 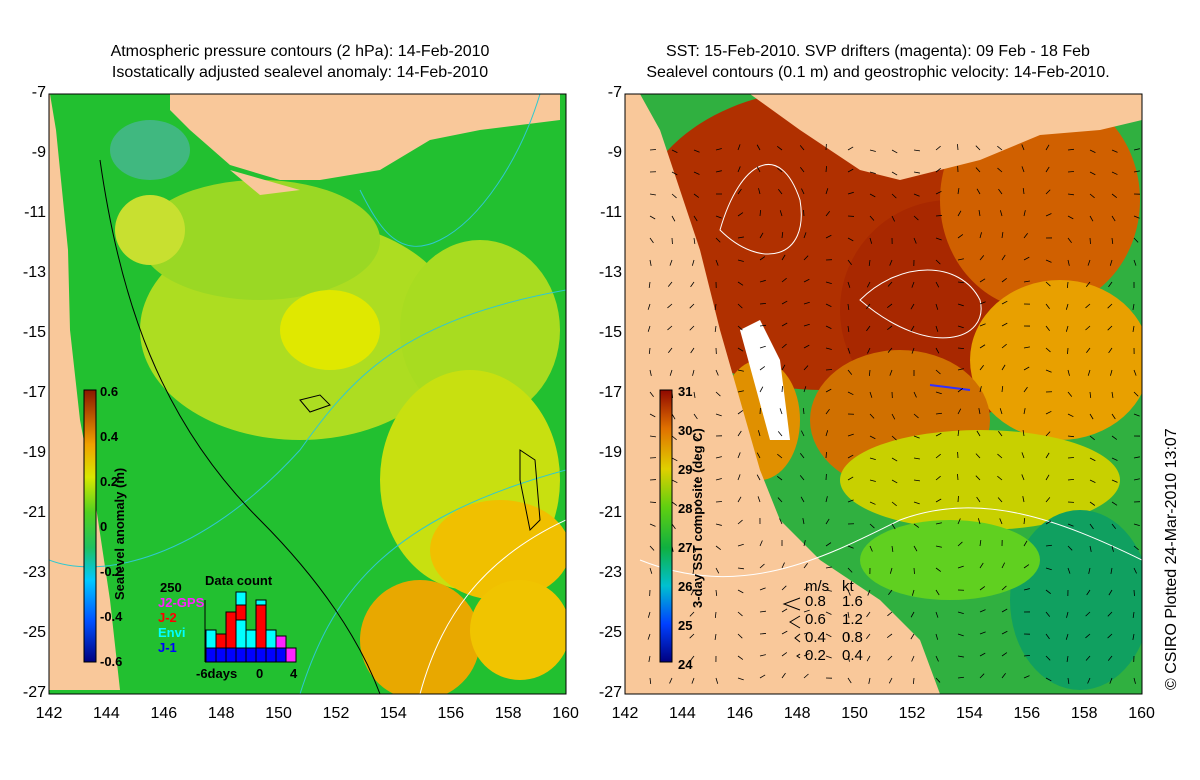 What do you see at coordinates (614, 152) in the screenshot?
I see `y-tick-label: -9` at bounding box center [614, 152].